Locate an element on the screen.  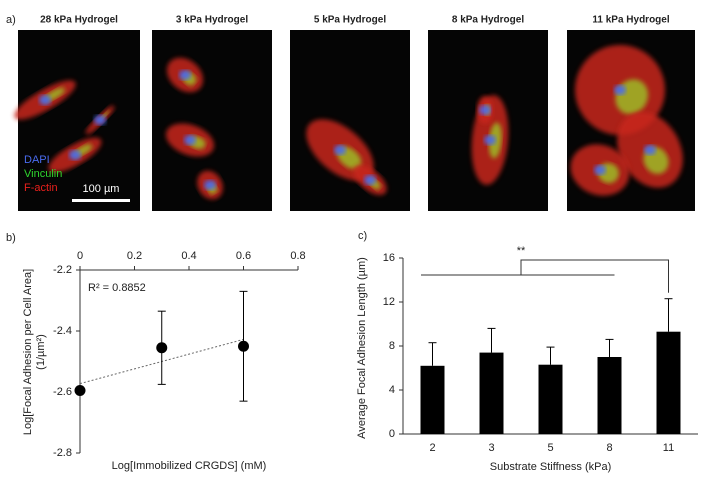
scale-label: 100 µm is located at coordinates (101, 189).